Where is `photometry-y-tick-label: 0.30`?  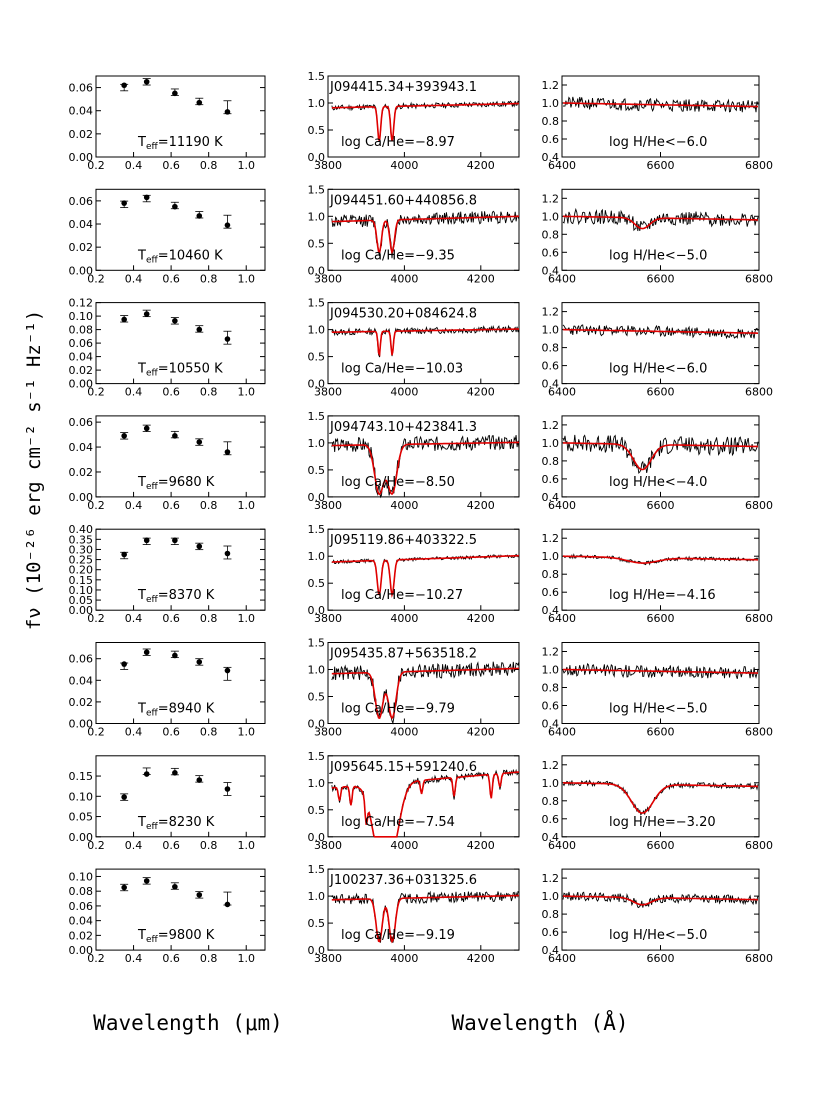
photometry-y-tick-label: 0.30 is located at coordinates (81, 549).